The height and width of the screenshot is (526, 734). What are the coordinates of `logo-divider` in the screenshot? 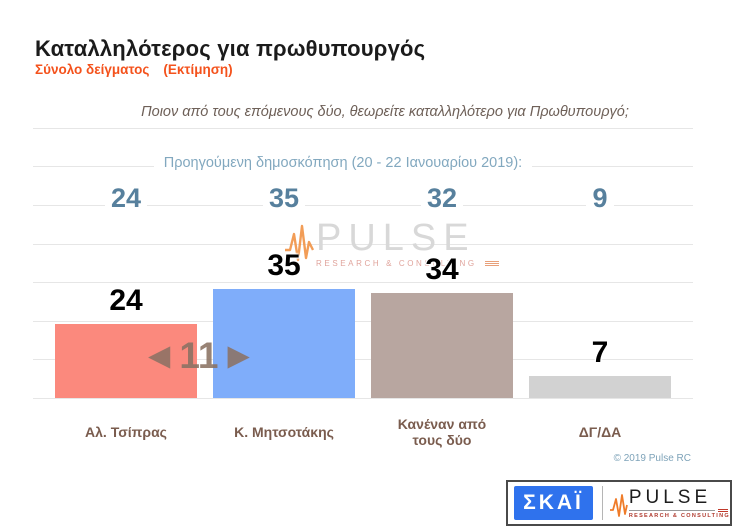 It's located at (602, 503).